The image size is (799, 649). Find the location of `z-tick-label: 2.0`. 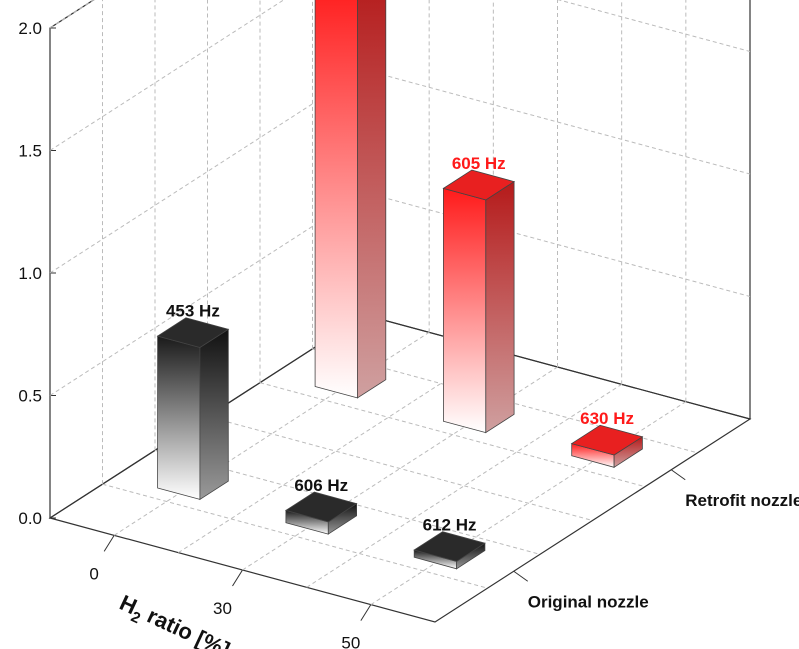

z-tick-label: 2.0 is located at coordinates (30, 28).